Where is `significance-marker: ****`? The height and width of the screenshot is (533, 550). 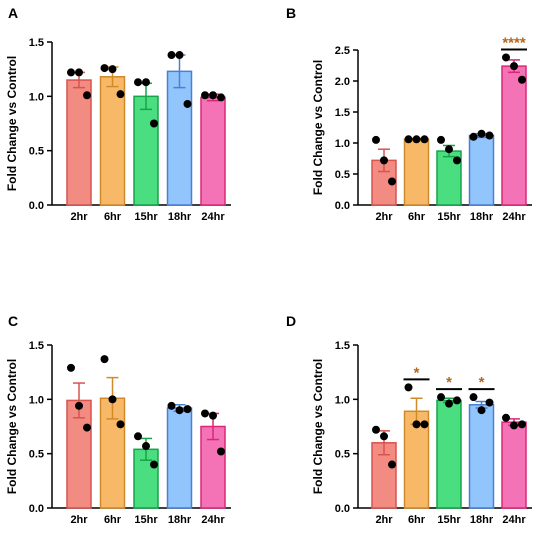
significance-marker: **** is located at coordinates (514, 42).